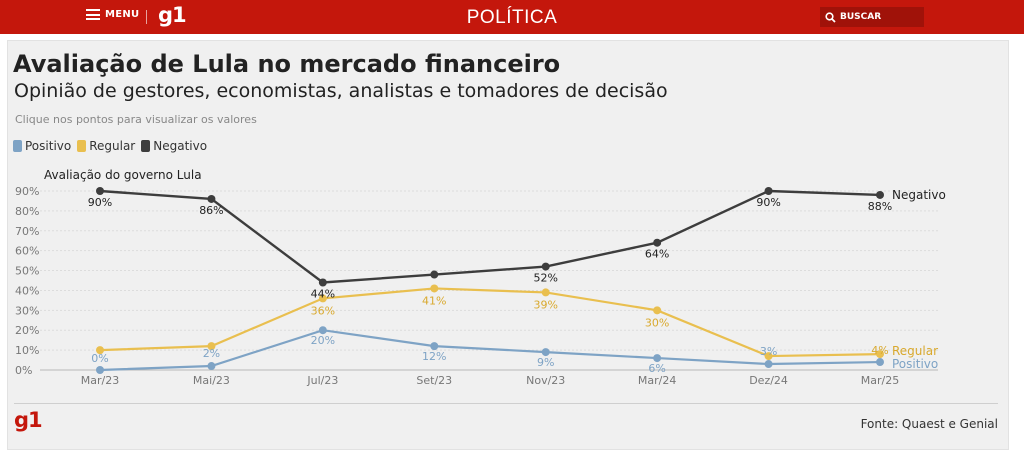 The height and width of the screenshot is (457, 1024). What do you see at coordinates (880, 380) in the screenshot?
I see `x-tick-label: Mar/25` at bounding box center [880, 380].